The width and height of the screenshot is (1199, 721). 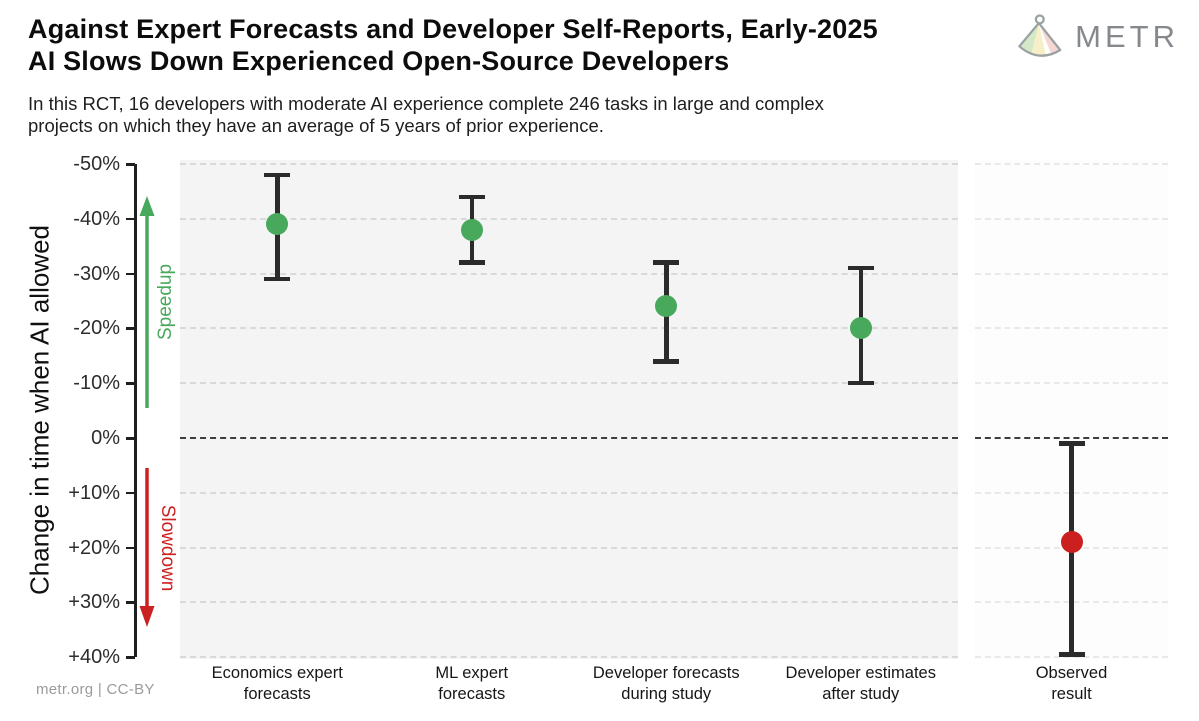 What do you see at coordinates (94, 492) in the screenshot?
I see `y-tick-label: +10%` at bounding box center [94, 492].